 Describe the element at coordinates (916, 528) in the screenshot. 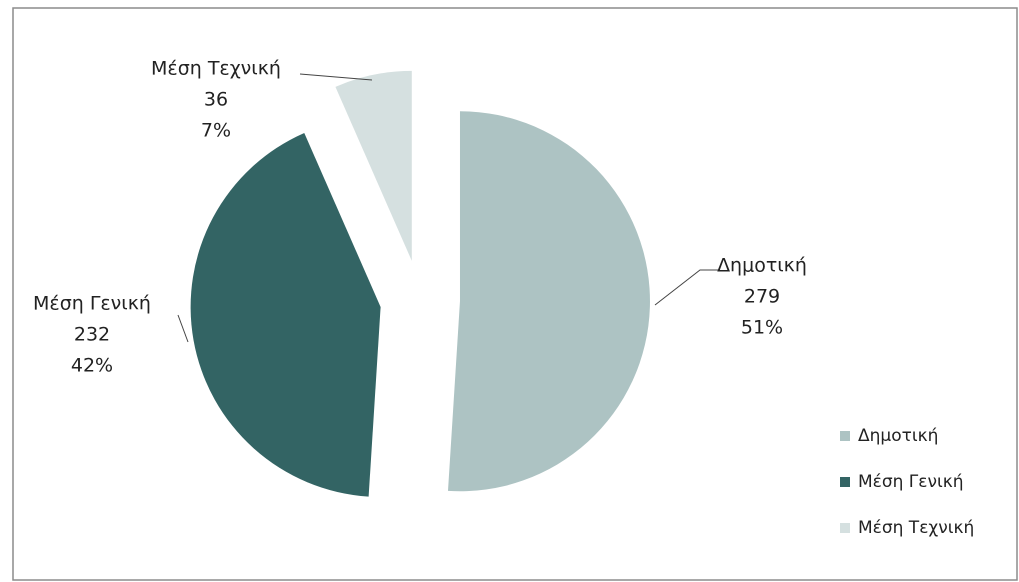

I see `legend-label: Μέση Τεχνική` at that location.